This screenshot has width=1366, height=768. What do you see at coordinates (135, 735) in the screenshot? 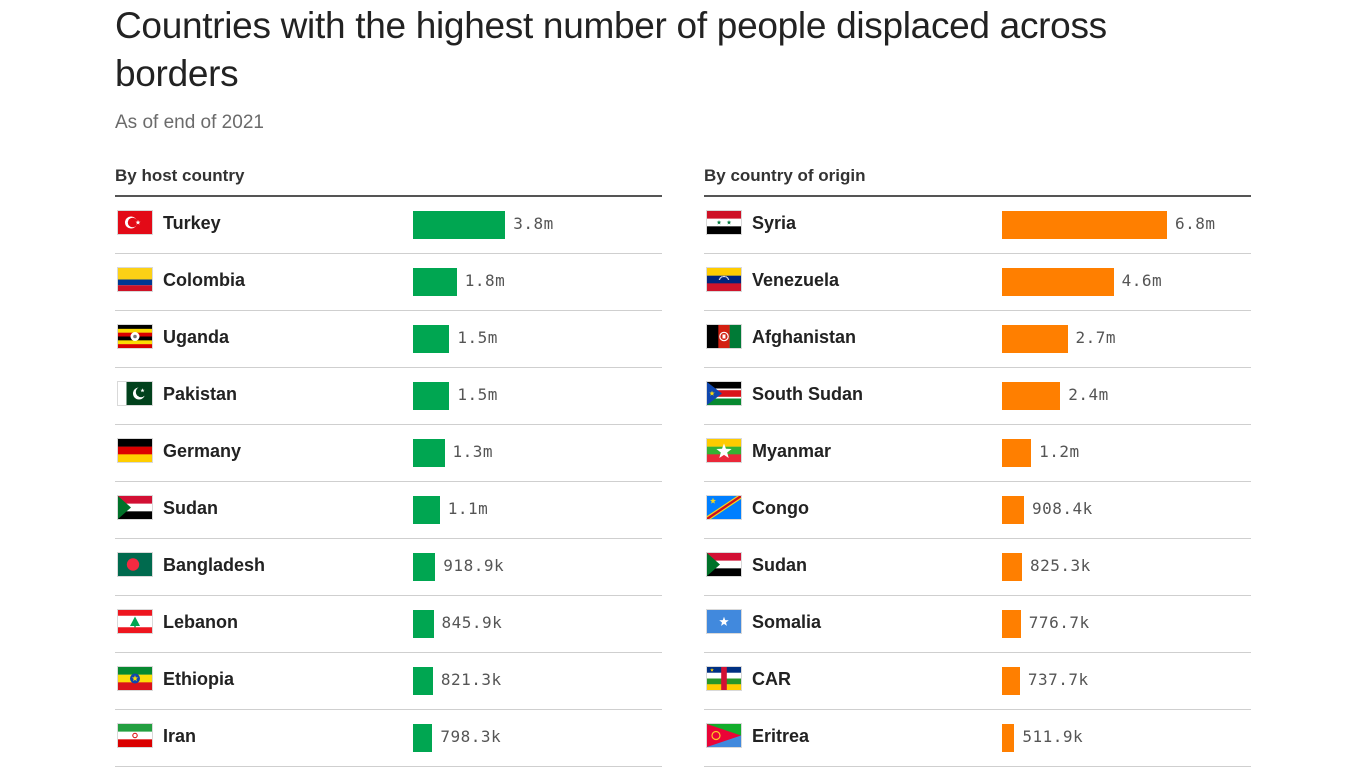
I see `iran-flag-icon` at bounding box center [135, 735].